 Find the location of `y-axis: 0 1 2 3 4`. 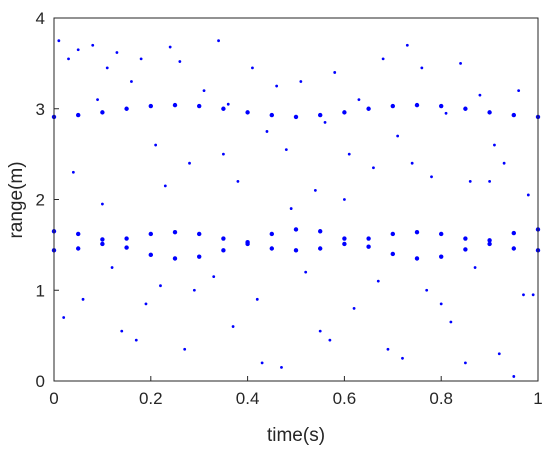

y-axis: 0 1 2 3 4 is located at coordinates (47, 200).